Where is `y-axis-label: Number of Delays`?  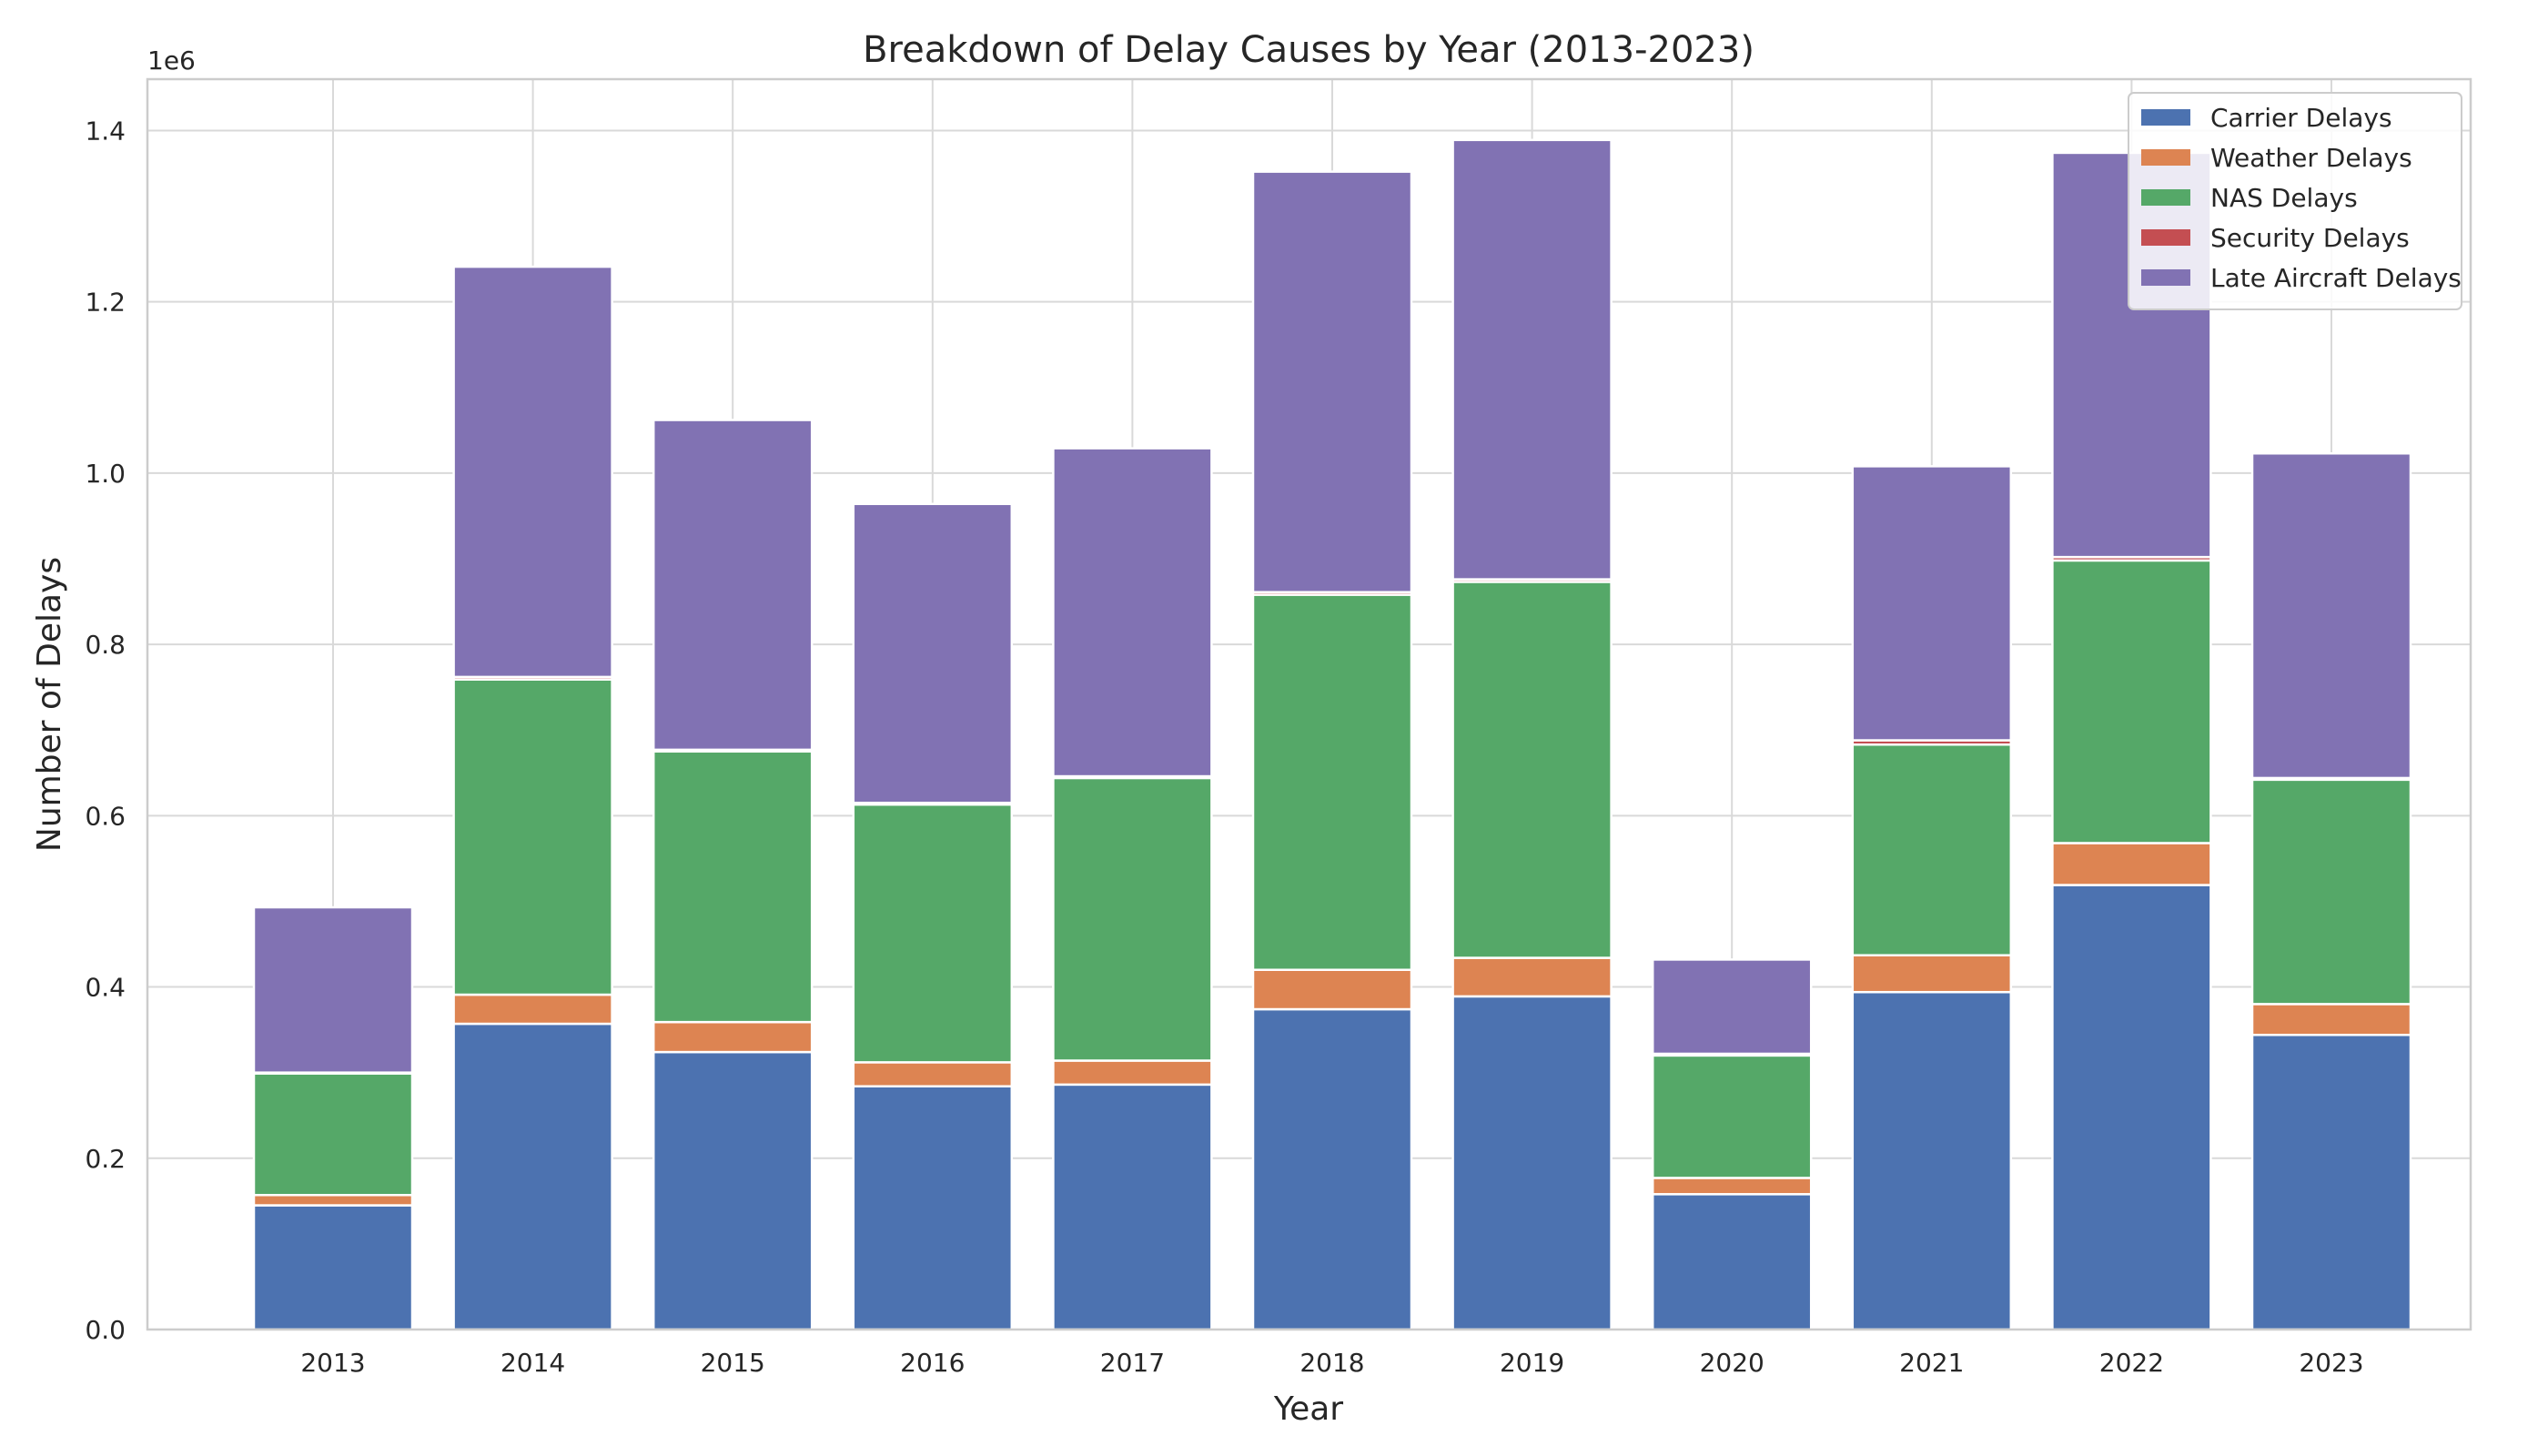 y-axis-label: Number of Delays is located at coordinates (50, 705).